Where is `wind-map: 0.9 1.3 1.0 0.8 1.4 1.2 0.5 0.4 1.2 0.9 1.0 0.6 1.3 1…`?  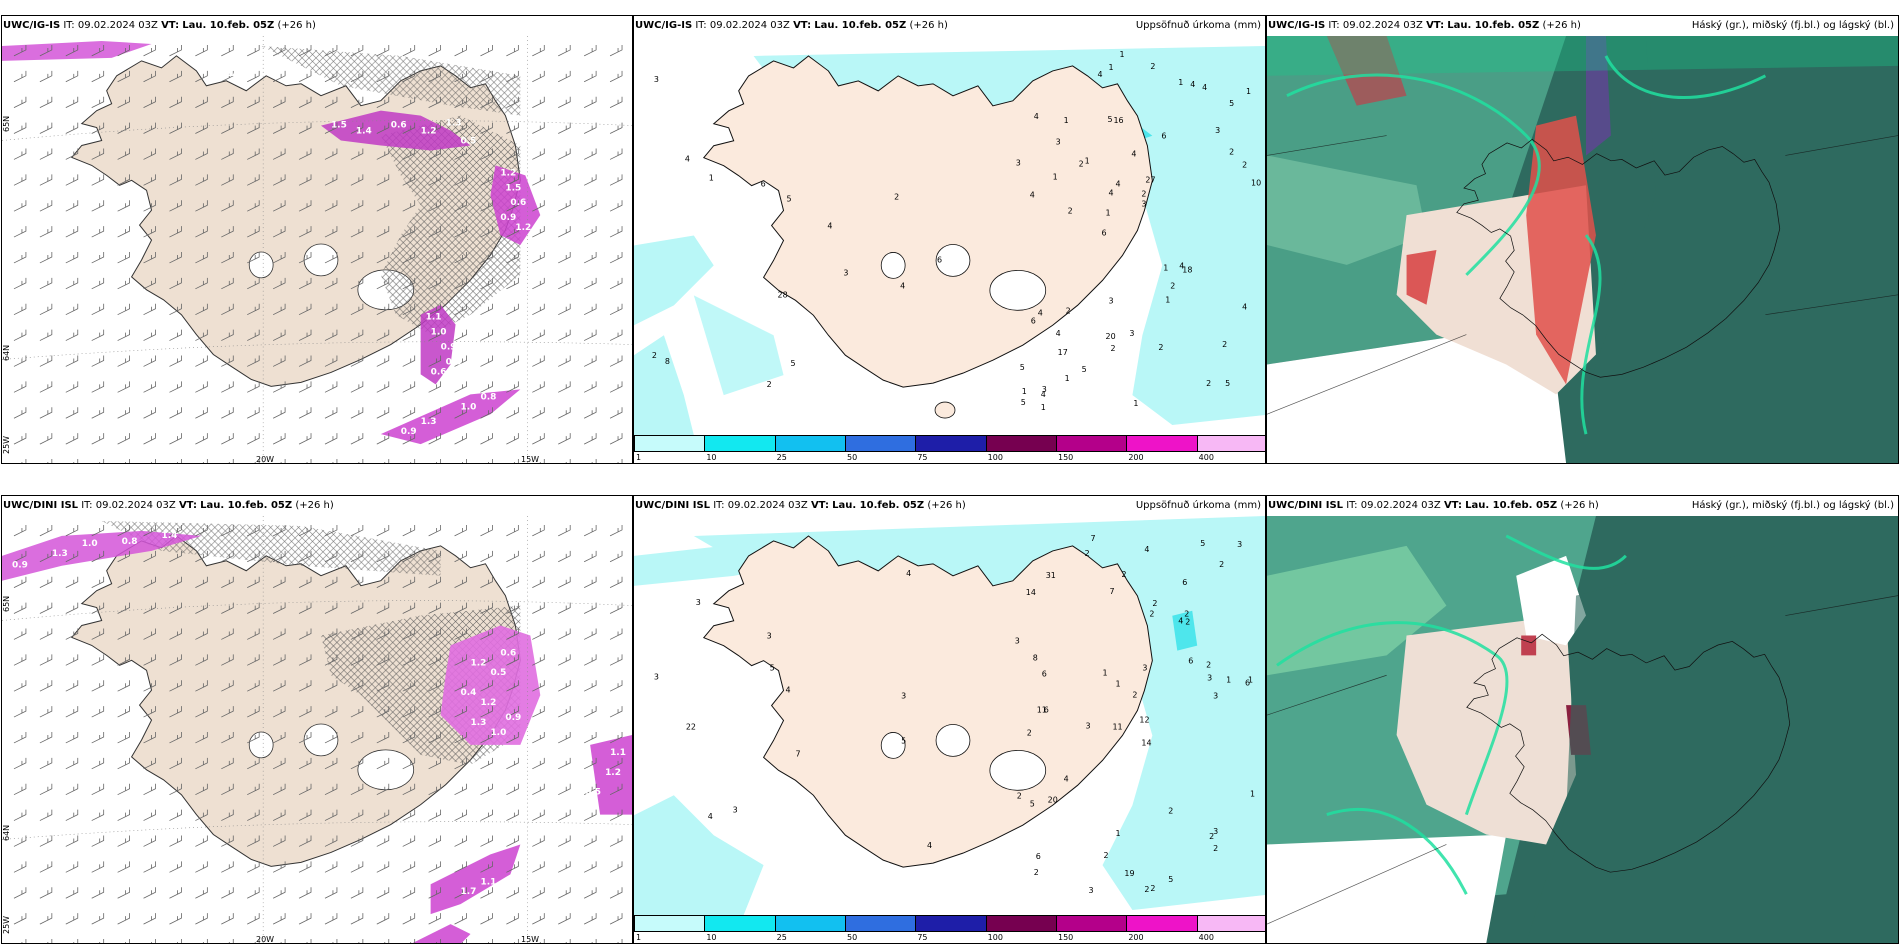 wind-map: 0.9 1.3 1.0 0.8 1.4 1.2 0.5 0.4 1.2 0.9 1.0 0.6 1.3 1… is located at coordinates (317, 729).